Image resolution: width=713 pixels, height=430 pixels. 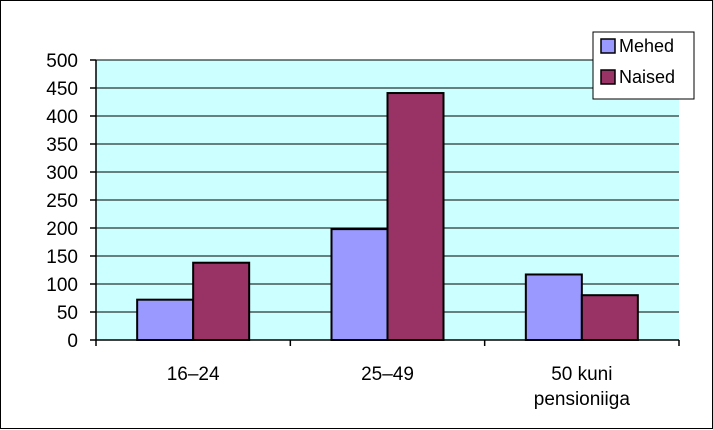 What do you see at coordinates (62, 89) in the screenshot?
I see `y-tick-label: 450` at bounding box center [62, 89].